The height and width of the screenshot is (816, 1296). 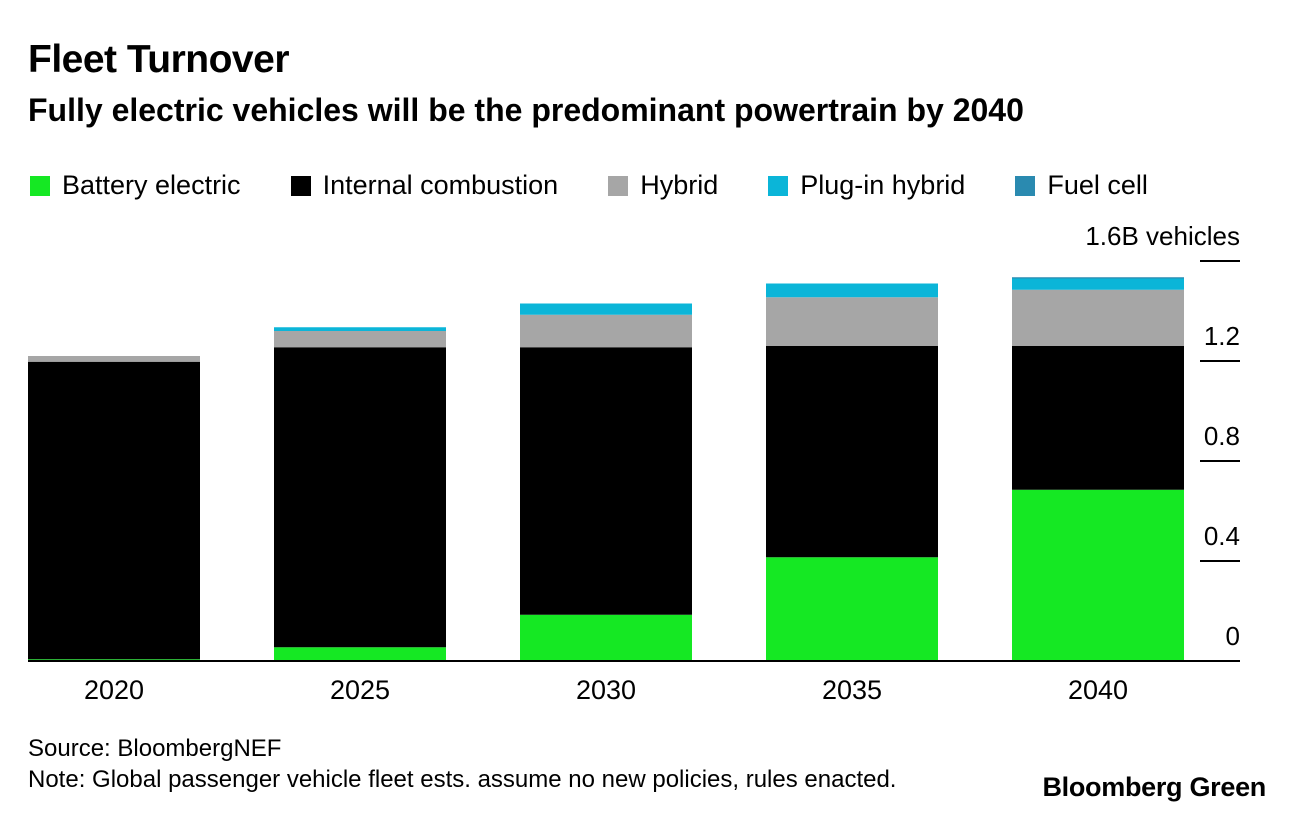 What do you see at coordinates (360, 690) in the screenshot?
I see `x-tick-label-2025: 2025` at bounding box center [360, 690].